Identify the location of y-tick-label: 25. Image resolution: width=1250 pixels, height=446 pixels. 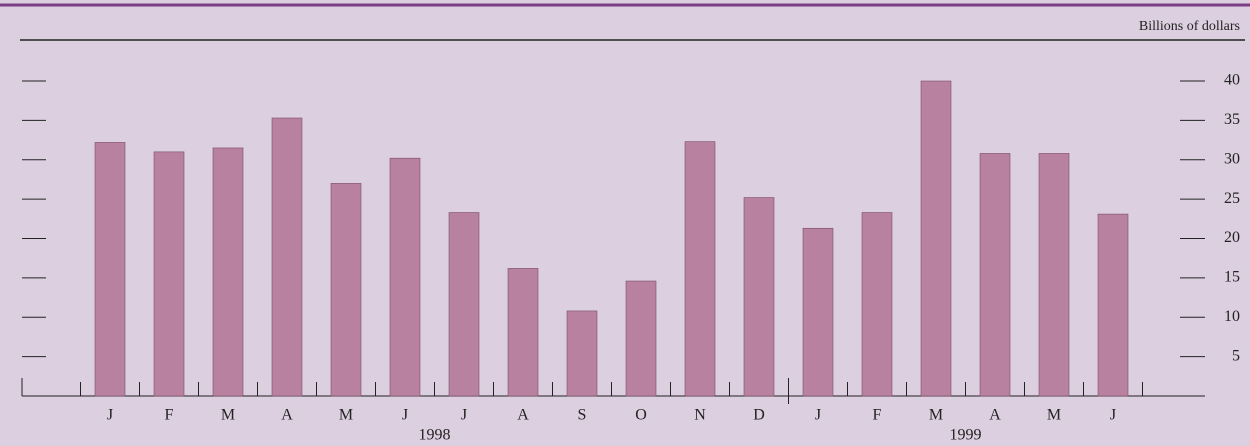
(1232, 198).